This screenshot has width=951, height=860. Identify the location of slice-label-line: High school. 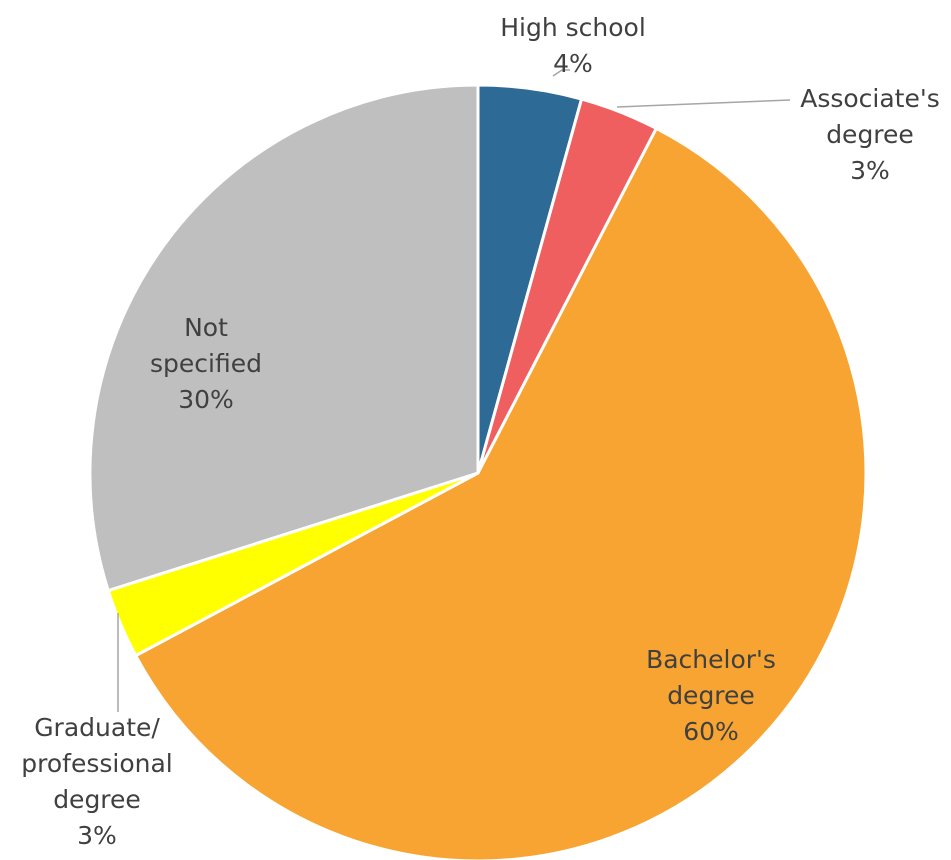
(573, 27).